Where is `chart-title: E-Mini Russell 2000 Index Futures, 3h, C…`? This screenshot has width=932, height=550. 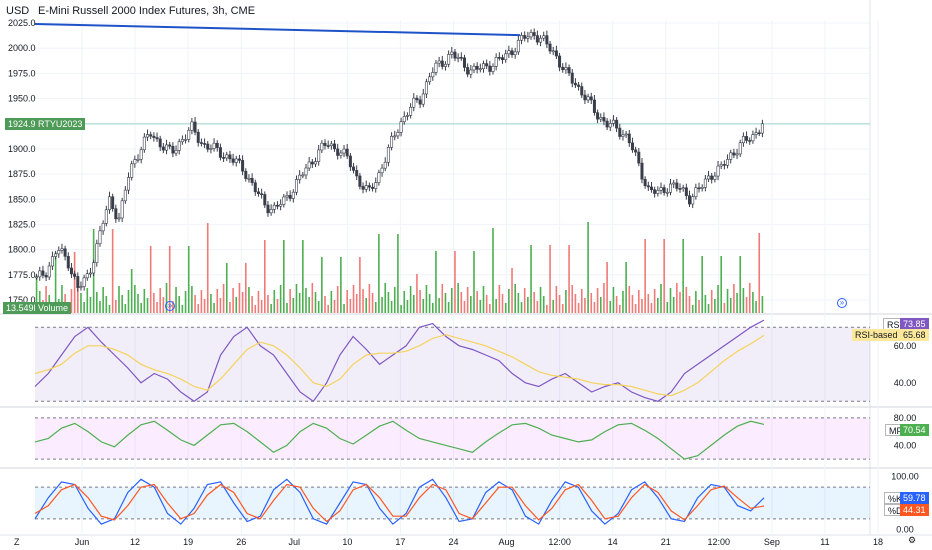 chart-title: E-Mini Russell 2000 Index Futures, 3h, C… is located at coordinates (147, 11).